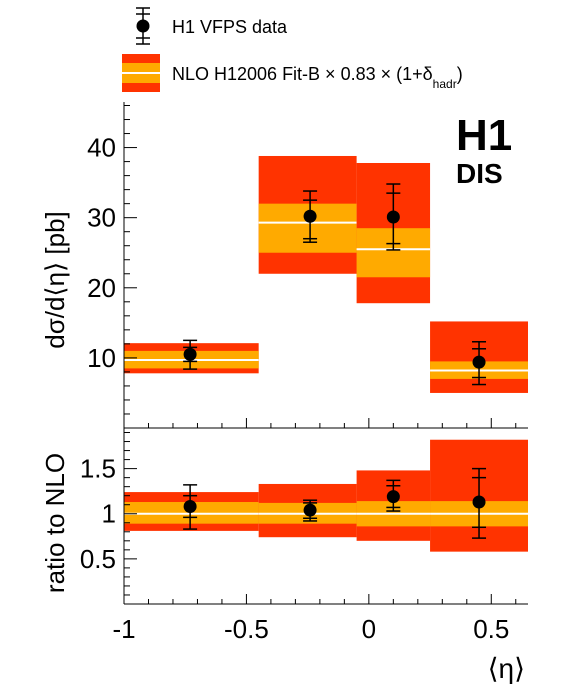 The image size is (567, 692). I want to click on legend-data-marker, so click(143, 26).